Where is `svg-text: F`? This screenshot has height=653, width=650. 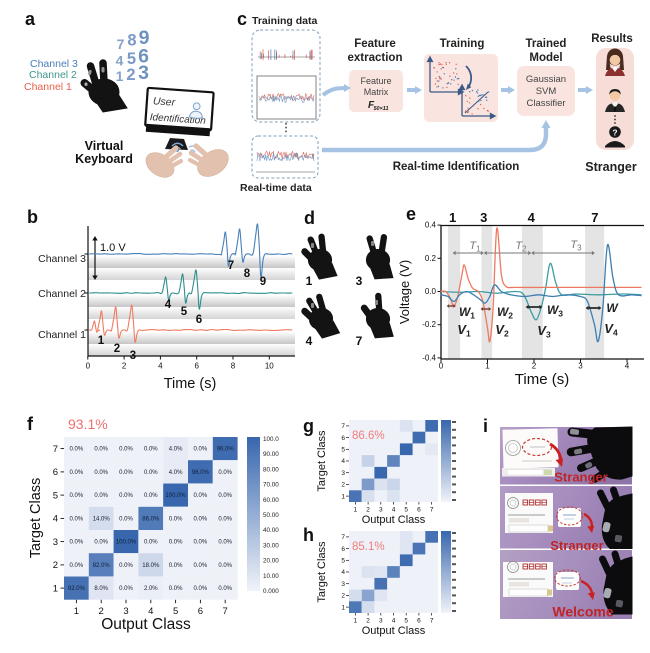 svg-text: F is located at coordinates (371, 105).